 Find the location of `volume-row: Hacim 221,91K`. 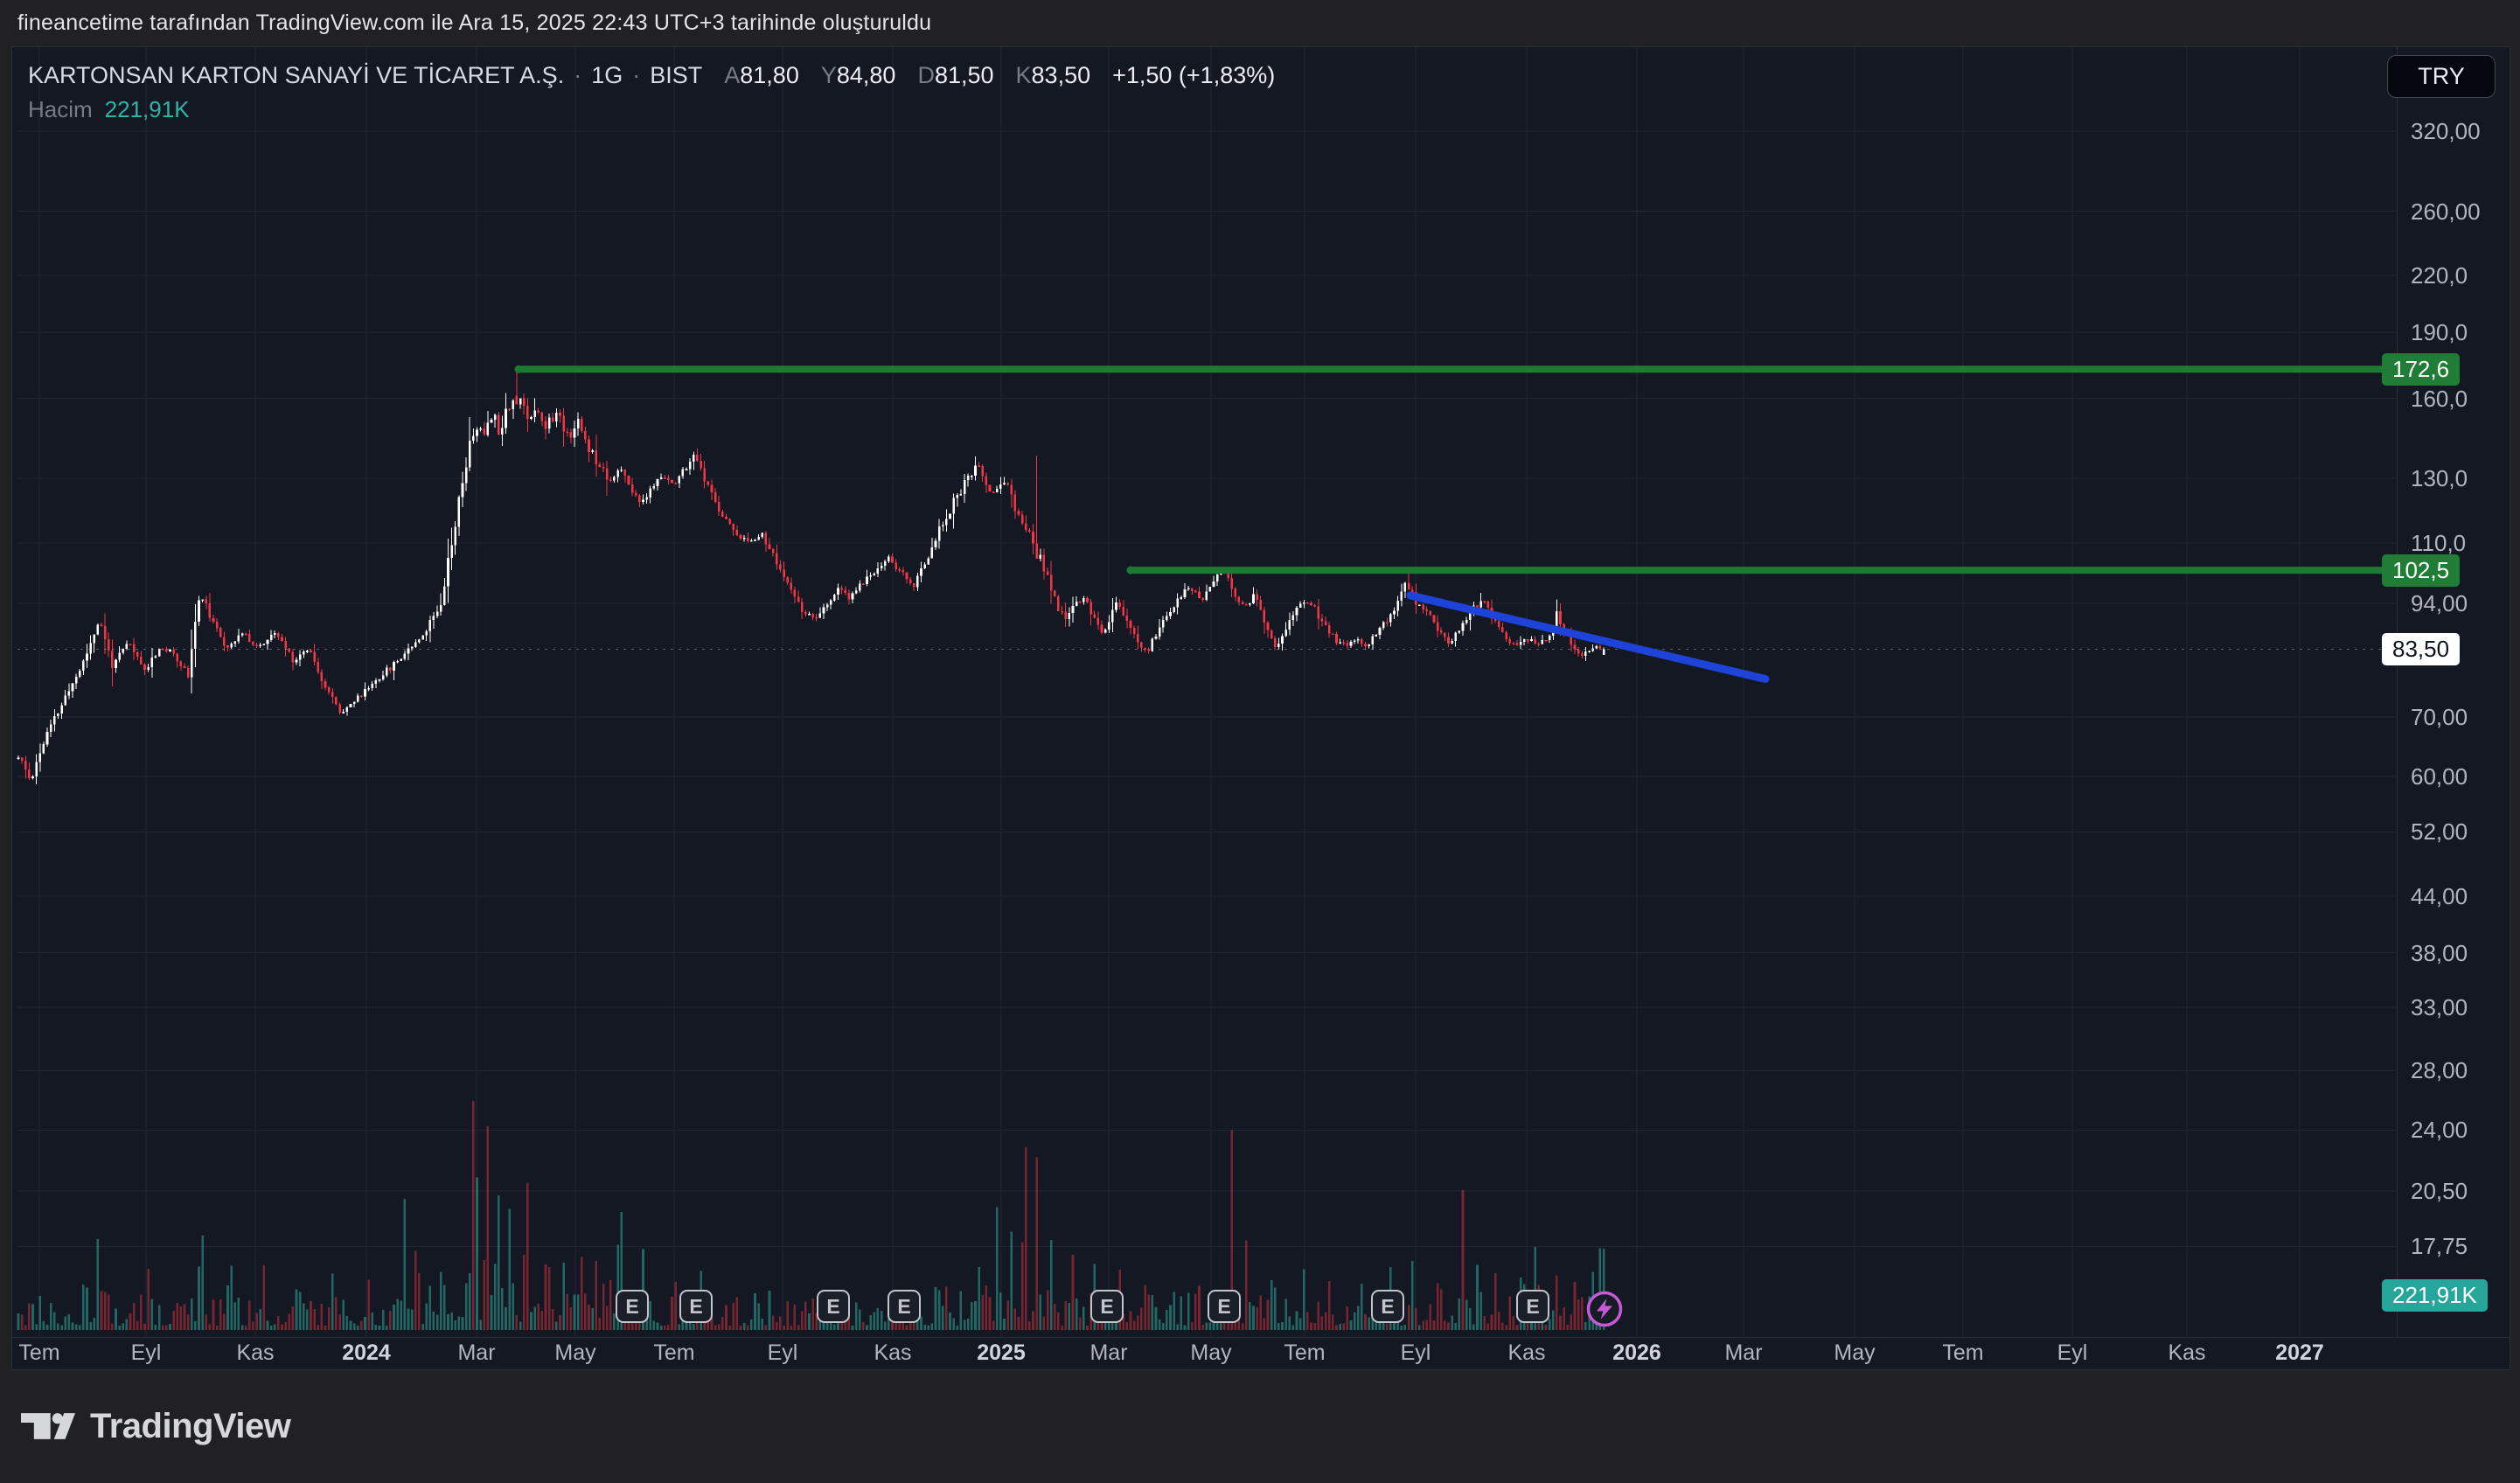

volume-row: Hacim 221,91K is located at coordinates (651, 109).